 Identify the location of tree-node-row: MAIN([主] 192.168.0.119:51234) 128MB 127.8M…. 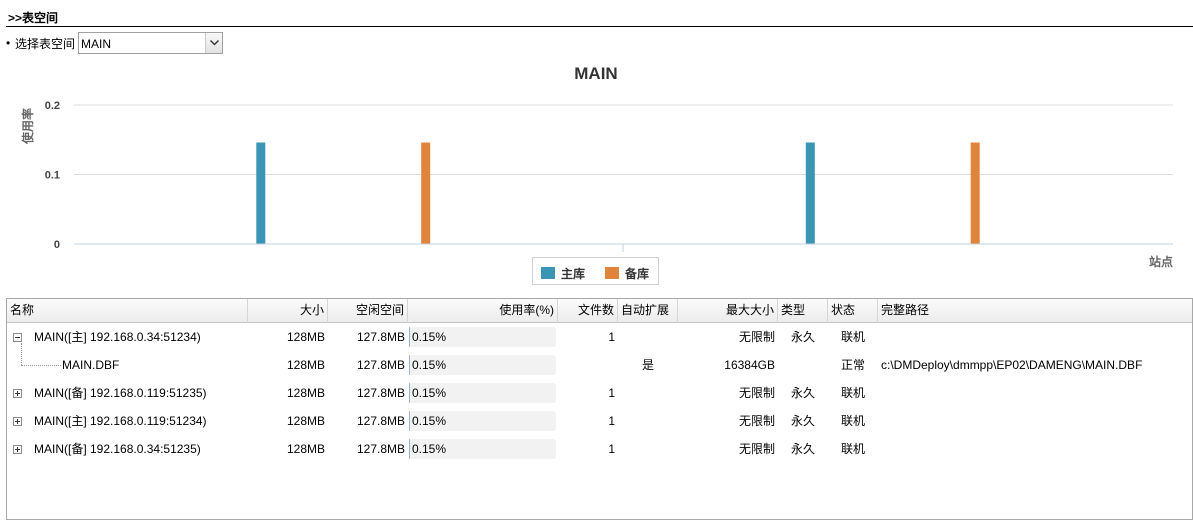
(599, 421).